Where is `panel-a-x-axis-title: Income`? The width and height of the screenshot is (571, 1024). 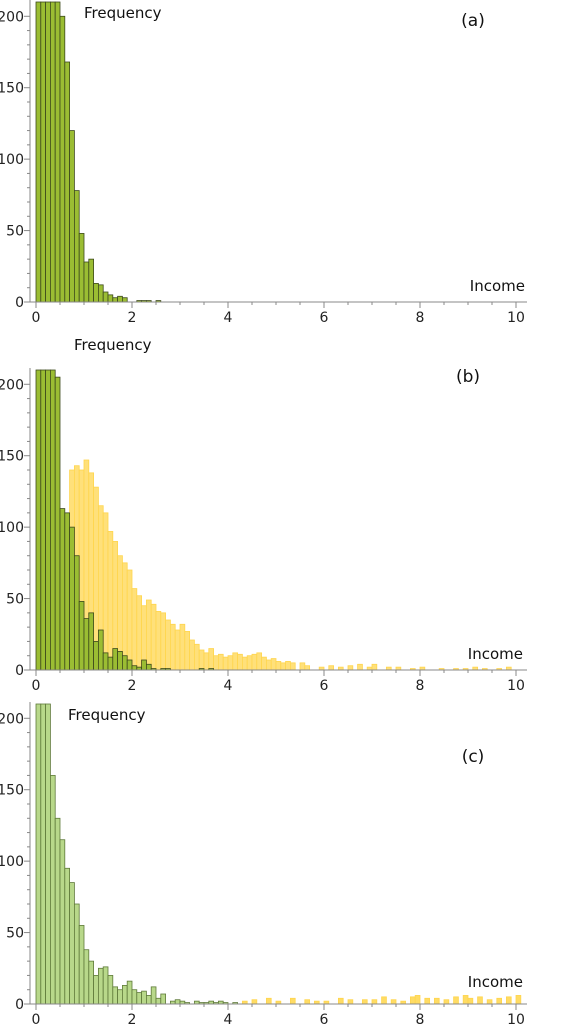 panel-a-x-axis-title: Income is located at coordinates (497, 286).